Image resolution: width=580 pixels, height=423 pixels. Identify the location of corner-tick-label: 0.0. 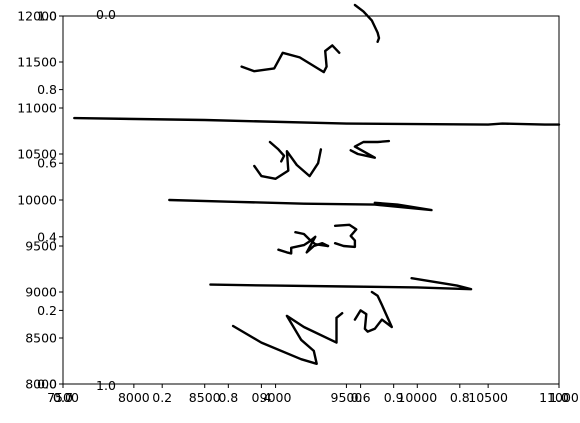
(106, 14).